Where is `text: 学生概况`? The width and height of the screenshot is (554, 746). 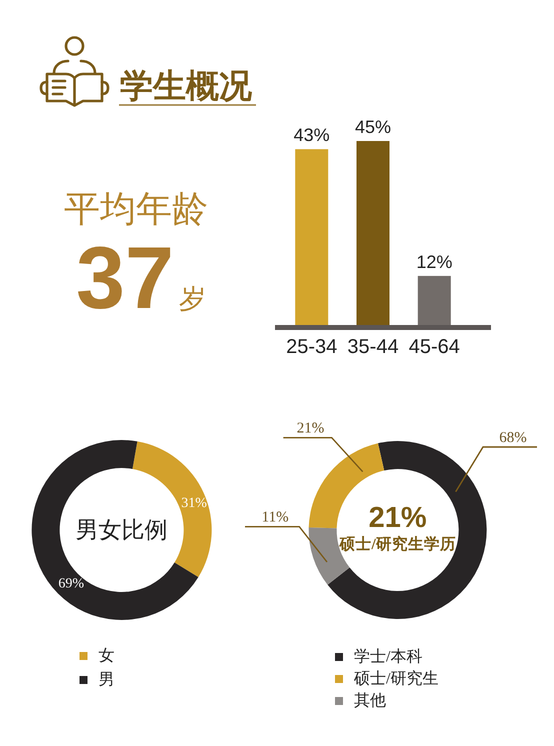 text: 学生概况 is located at coordinates (186, 85).